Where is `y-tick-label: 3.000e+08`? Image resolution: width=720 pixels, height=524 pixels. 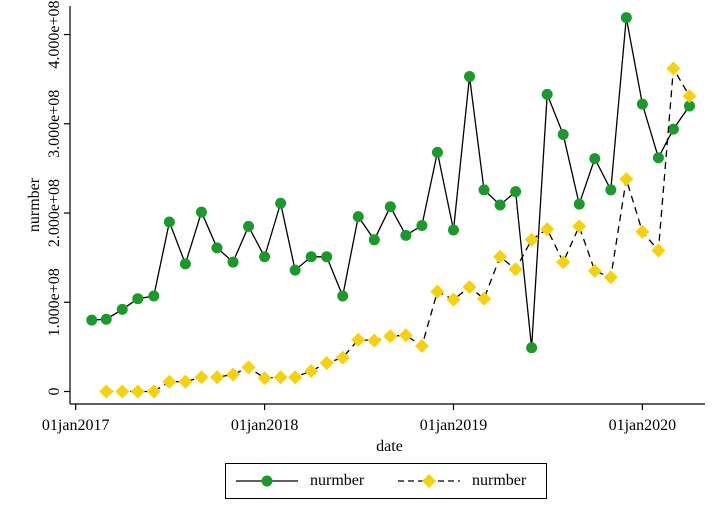
y-tick-label: 3.000e+08 is located at coordinates (54, 124).